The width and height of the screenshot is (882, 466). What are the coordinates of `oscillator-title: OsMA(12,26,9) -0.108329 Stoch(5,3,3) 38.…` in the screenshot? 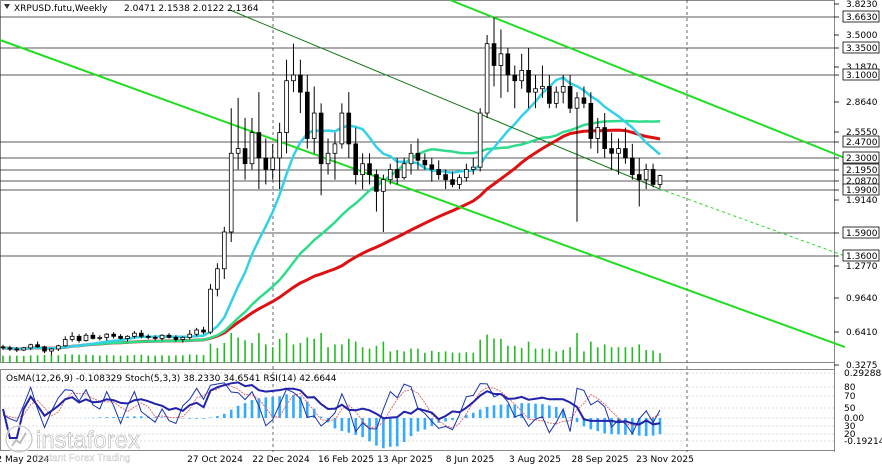 It's located at (171, 379).